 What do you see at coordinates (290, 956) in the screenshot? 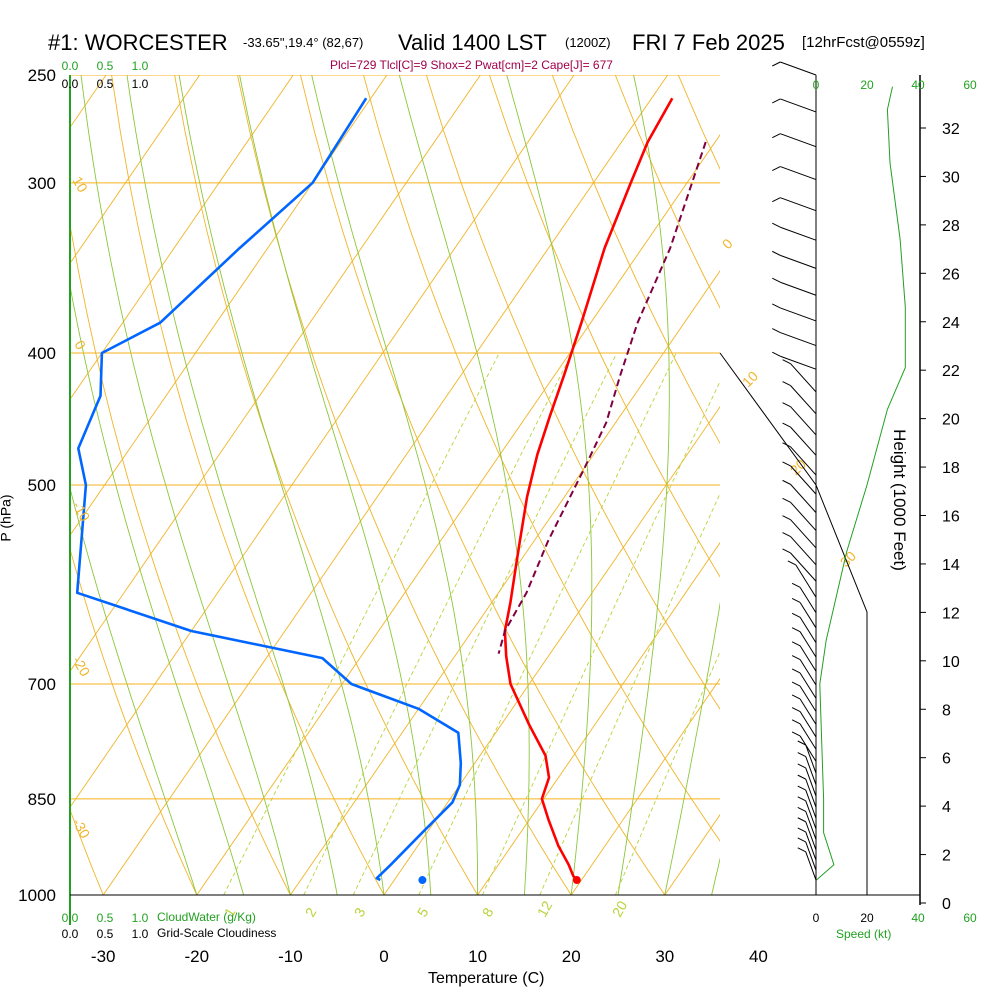
I see `temperature-tick-label: -10` at bounding box center [290, 956].